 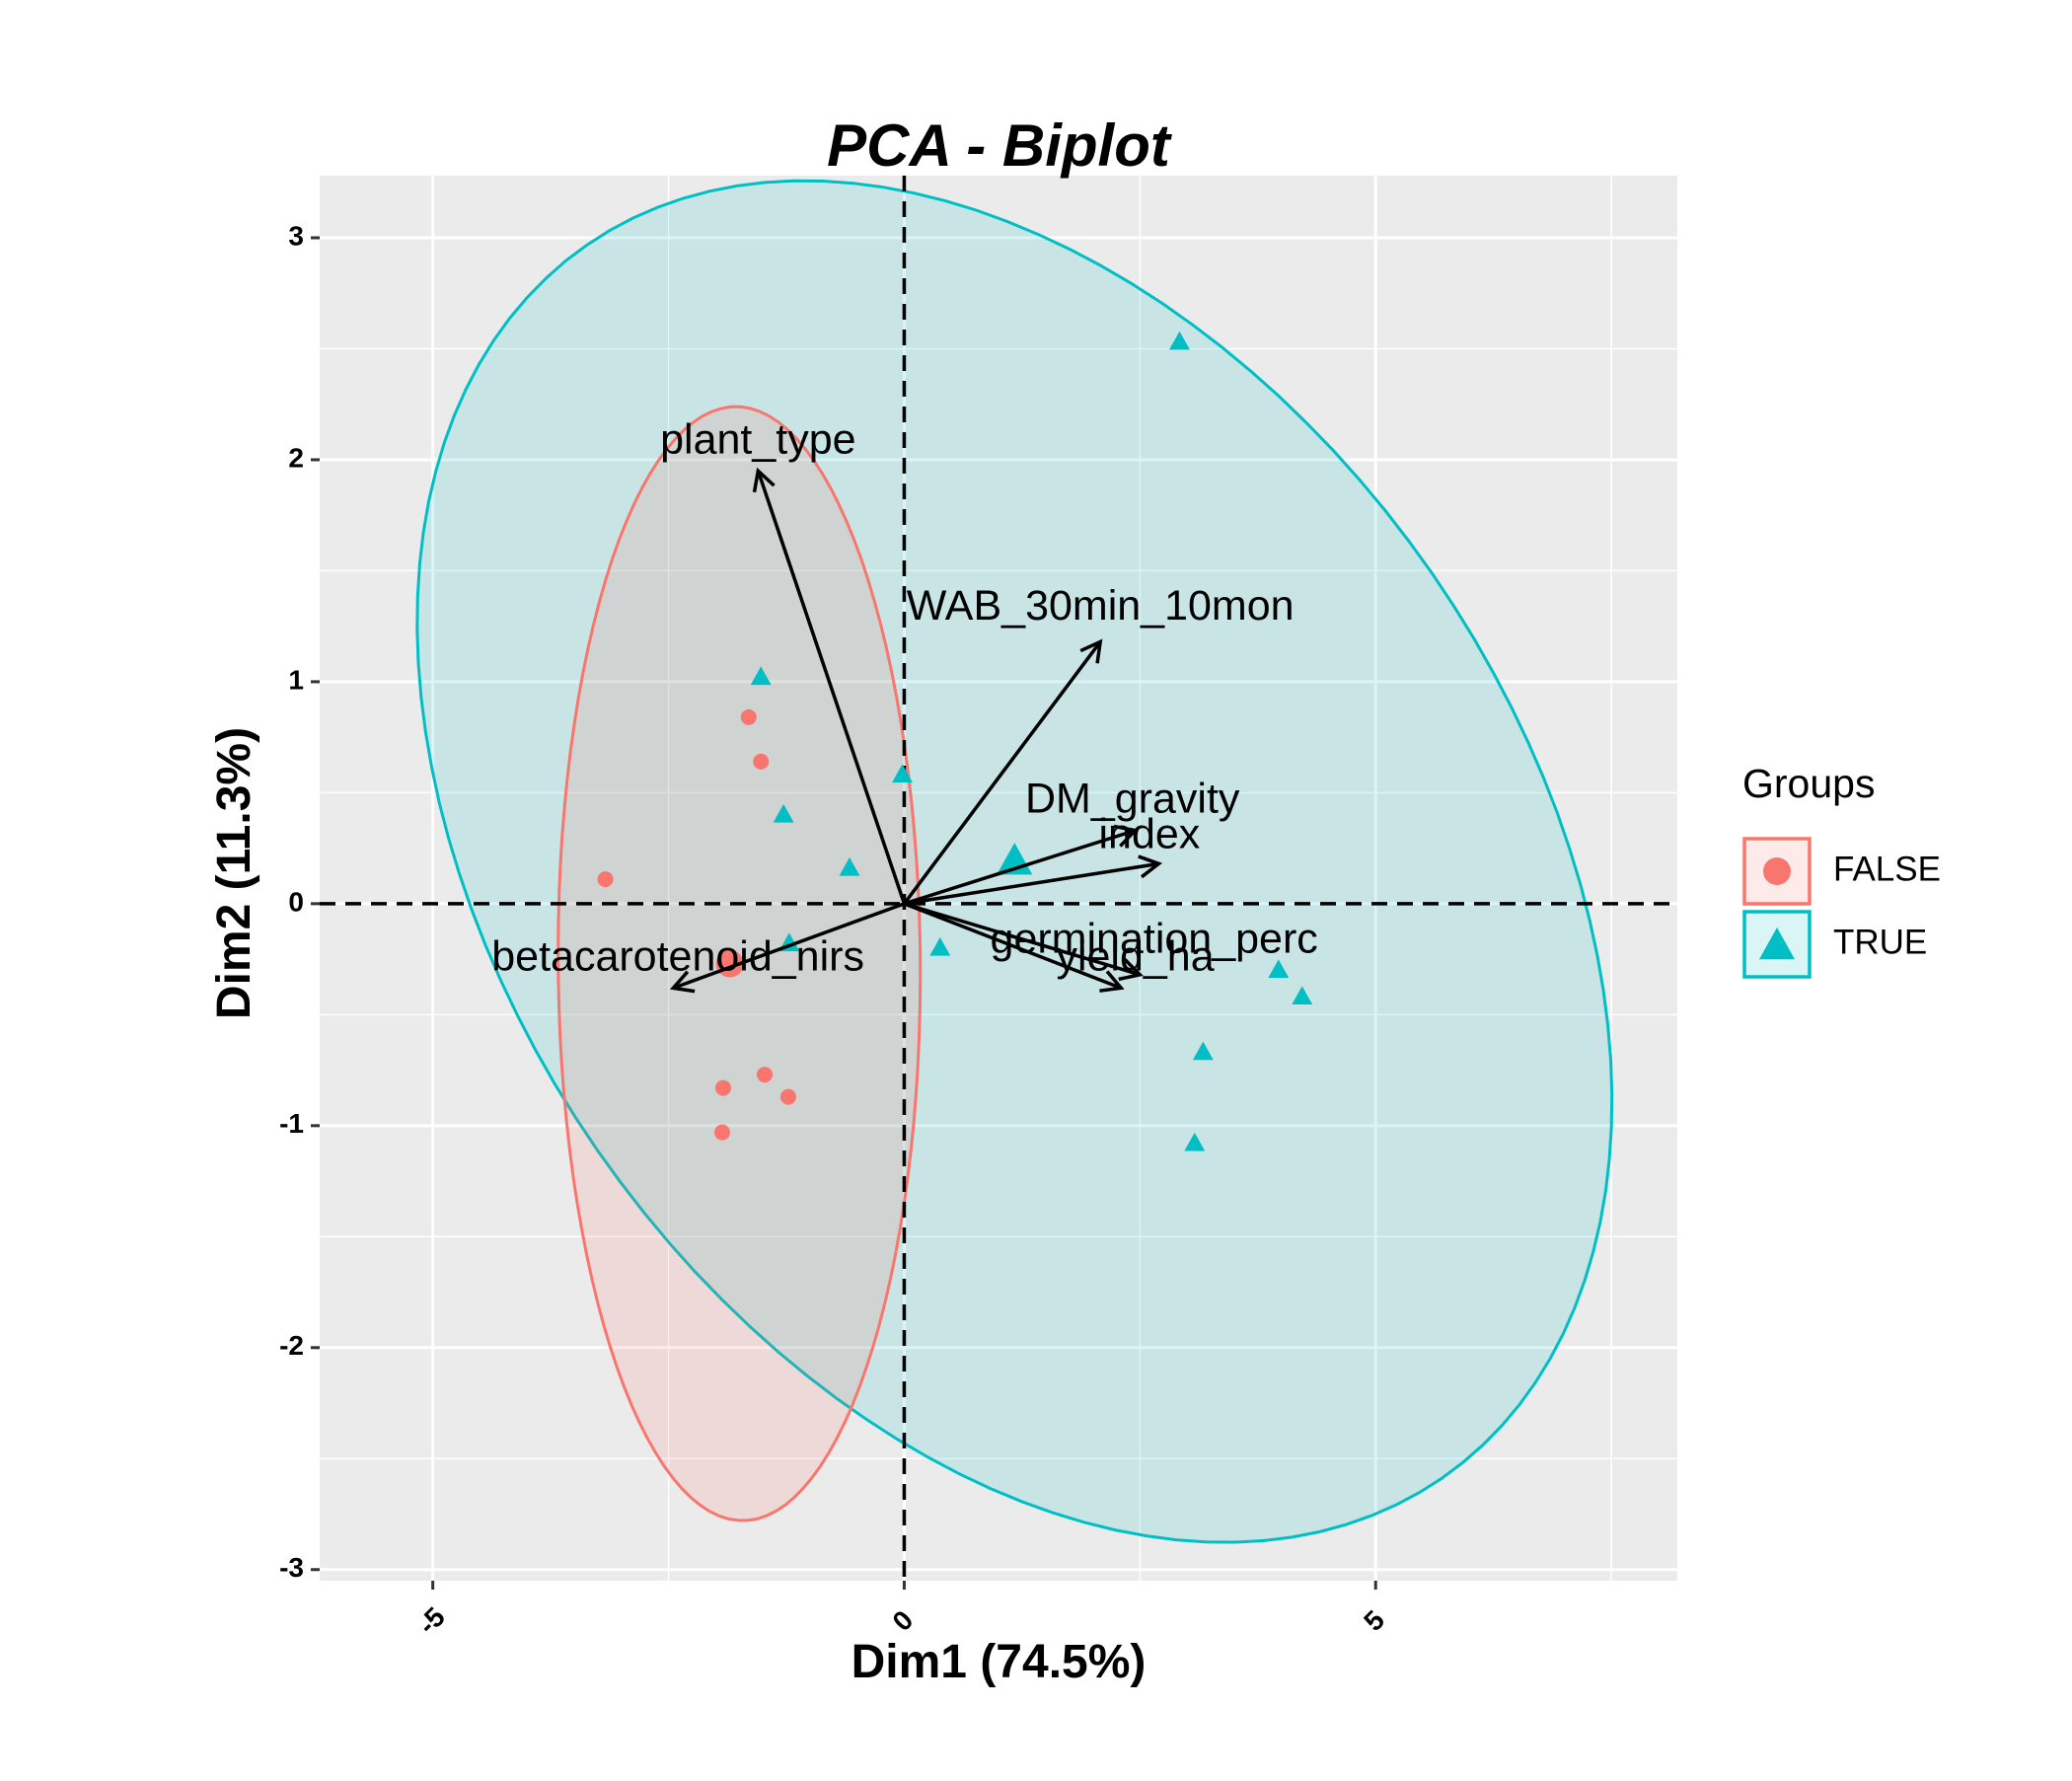 I want to click on arrowhead-index, so click(x=1150, y=866).